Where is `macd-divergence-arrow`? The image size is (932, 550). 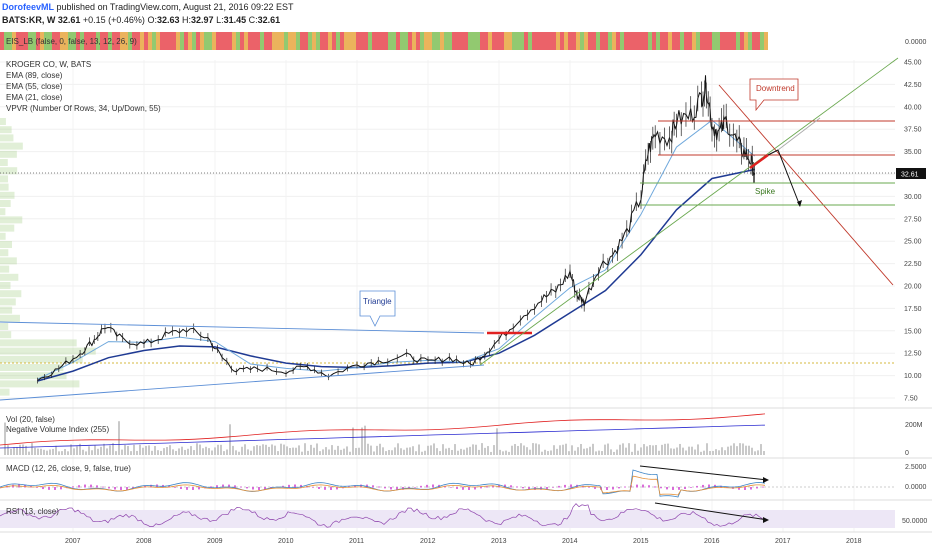 macd-divergence-arrow is located at coordinates (704, 473).